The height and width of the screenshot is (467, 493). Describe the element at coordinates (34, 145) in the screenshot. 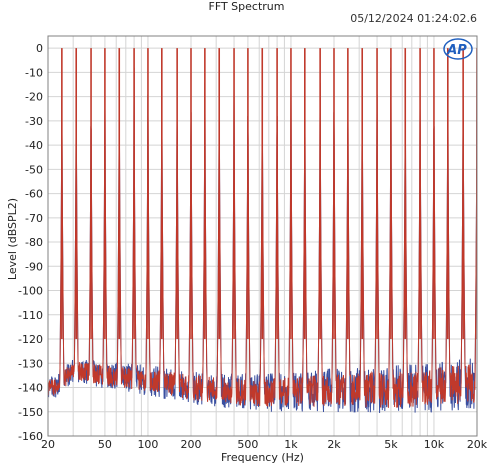

I see `y-tick-label: -40` at that location.